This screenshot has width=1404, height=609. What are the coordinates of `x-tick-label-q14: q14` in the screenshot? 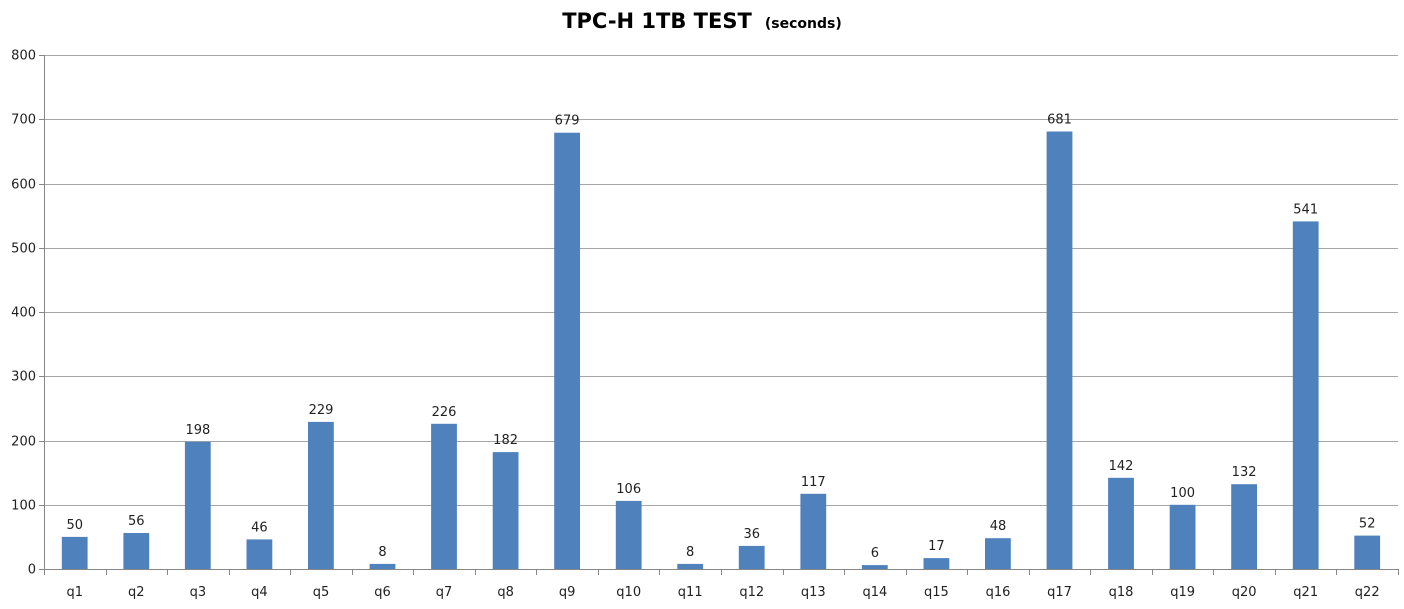 It's located at (875, 592).